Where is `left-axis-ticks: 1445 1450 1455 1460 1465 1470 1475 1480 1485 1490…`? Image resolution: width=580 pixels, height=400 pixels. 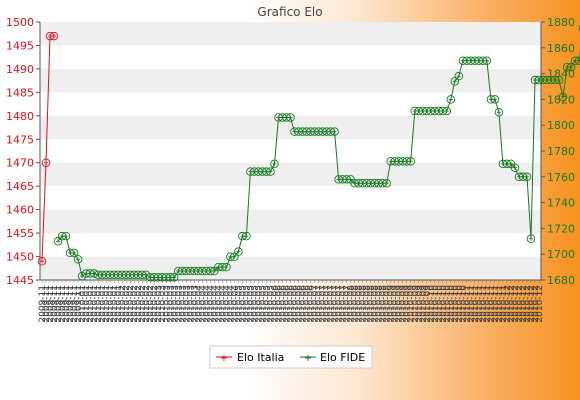 left-axis-ticks: 1445 1450 1455 1460 1465 1470 1475 1480 1485 1490… is located at coordinates (23, 151).